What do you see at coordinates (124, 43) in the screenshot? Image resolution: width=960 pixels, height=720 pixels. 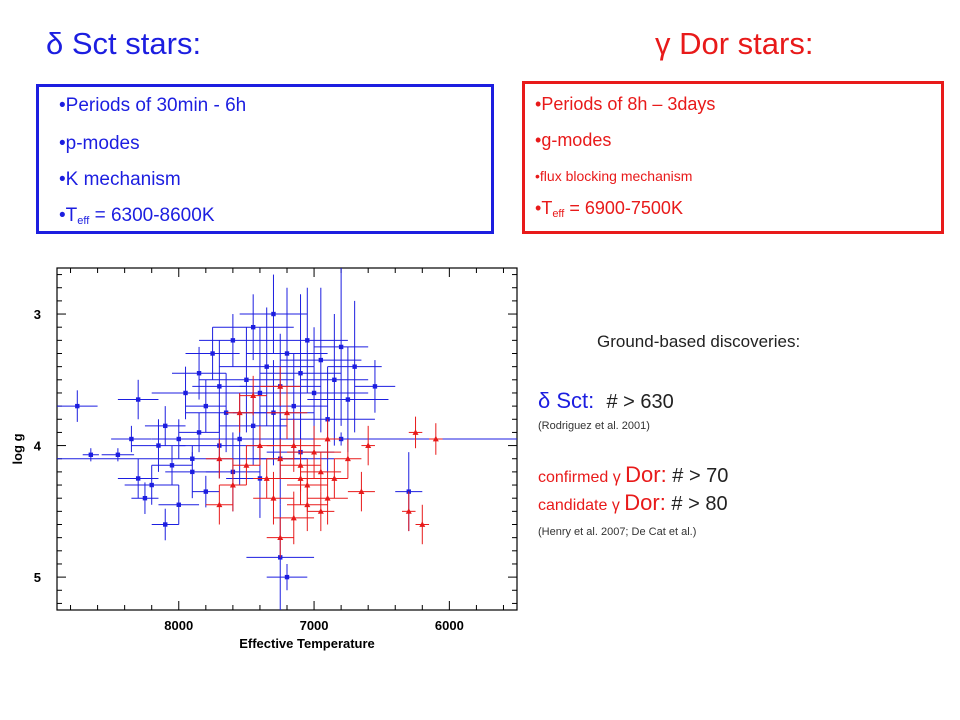 I see `dsct-title: δ Sct stars:` at bounding box center [124, 43].